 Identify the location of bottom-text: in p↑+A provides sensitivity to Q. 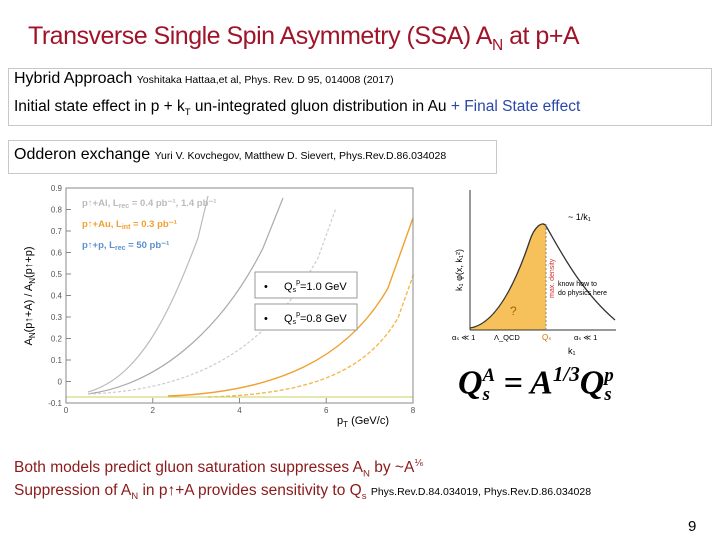
(250, 490).